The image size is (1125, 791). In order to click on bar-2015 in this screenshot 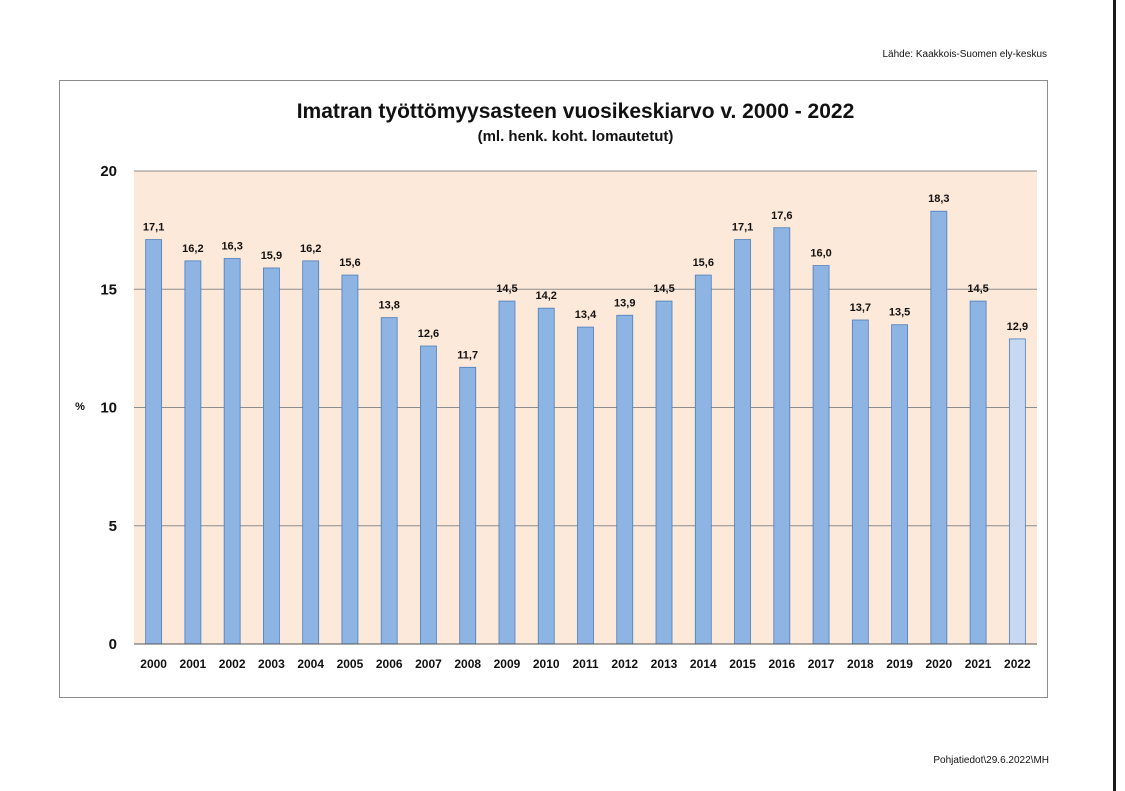, I will do `click(742, 442)`.